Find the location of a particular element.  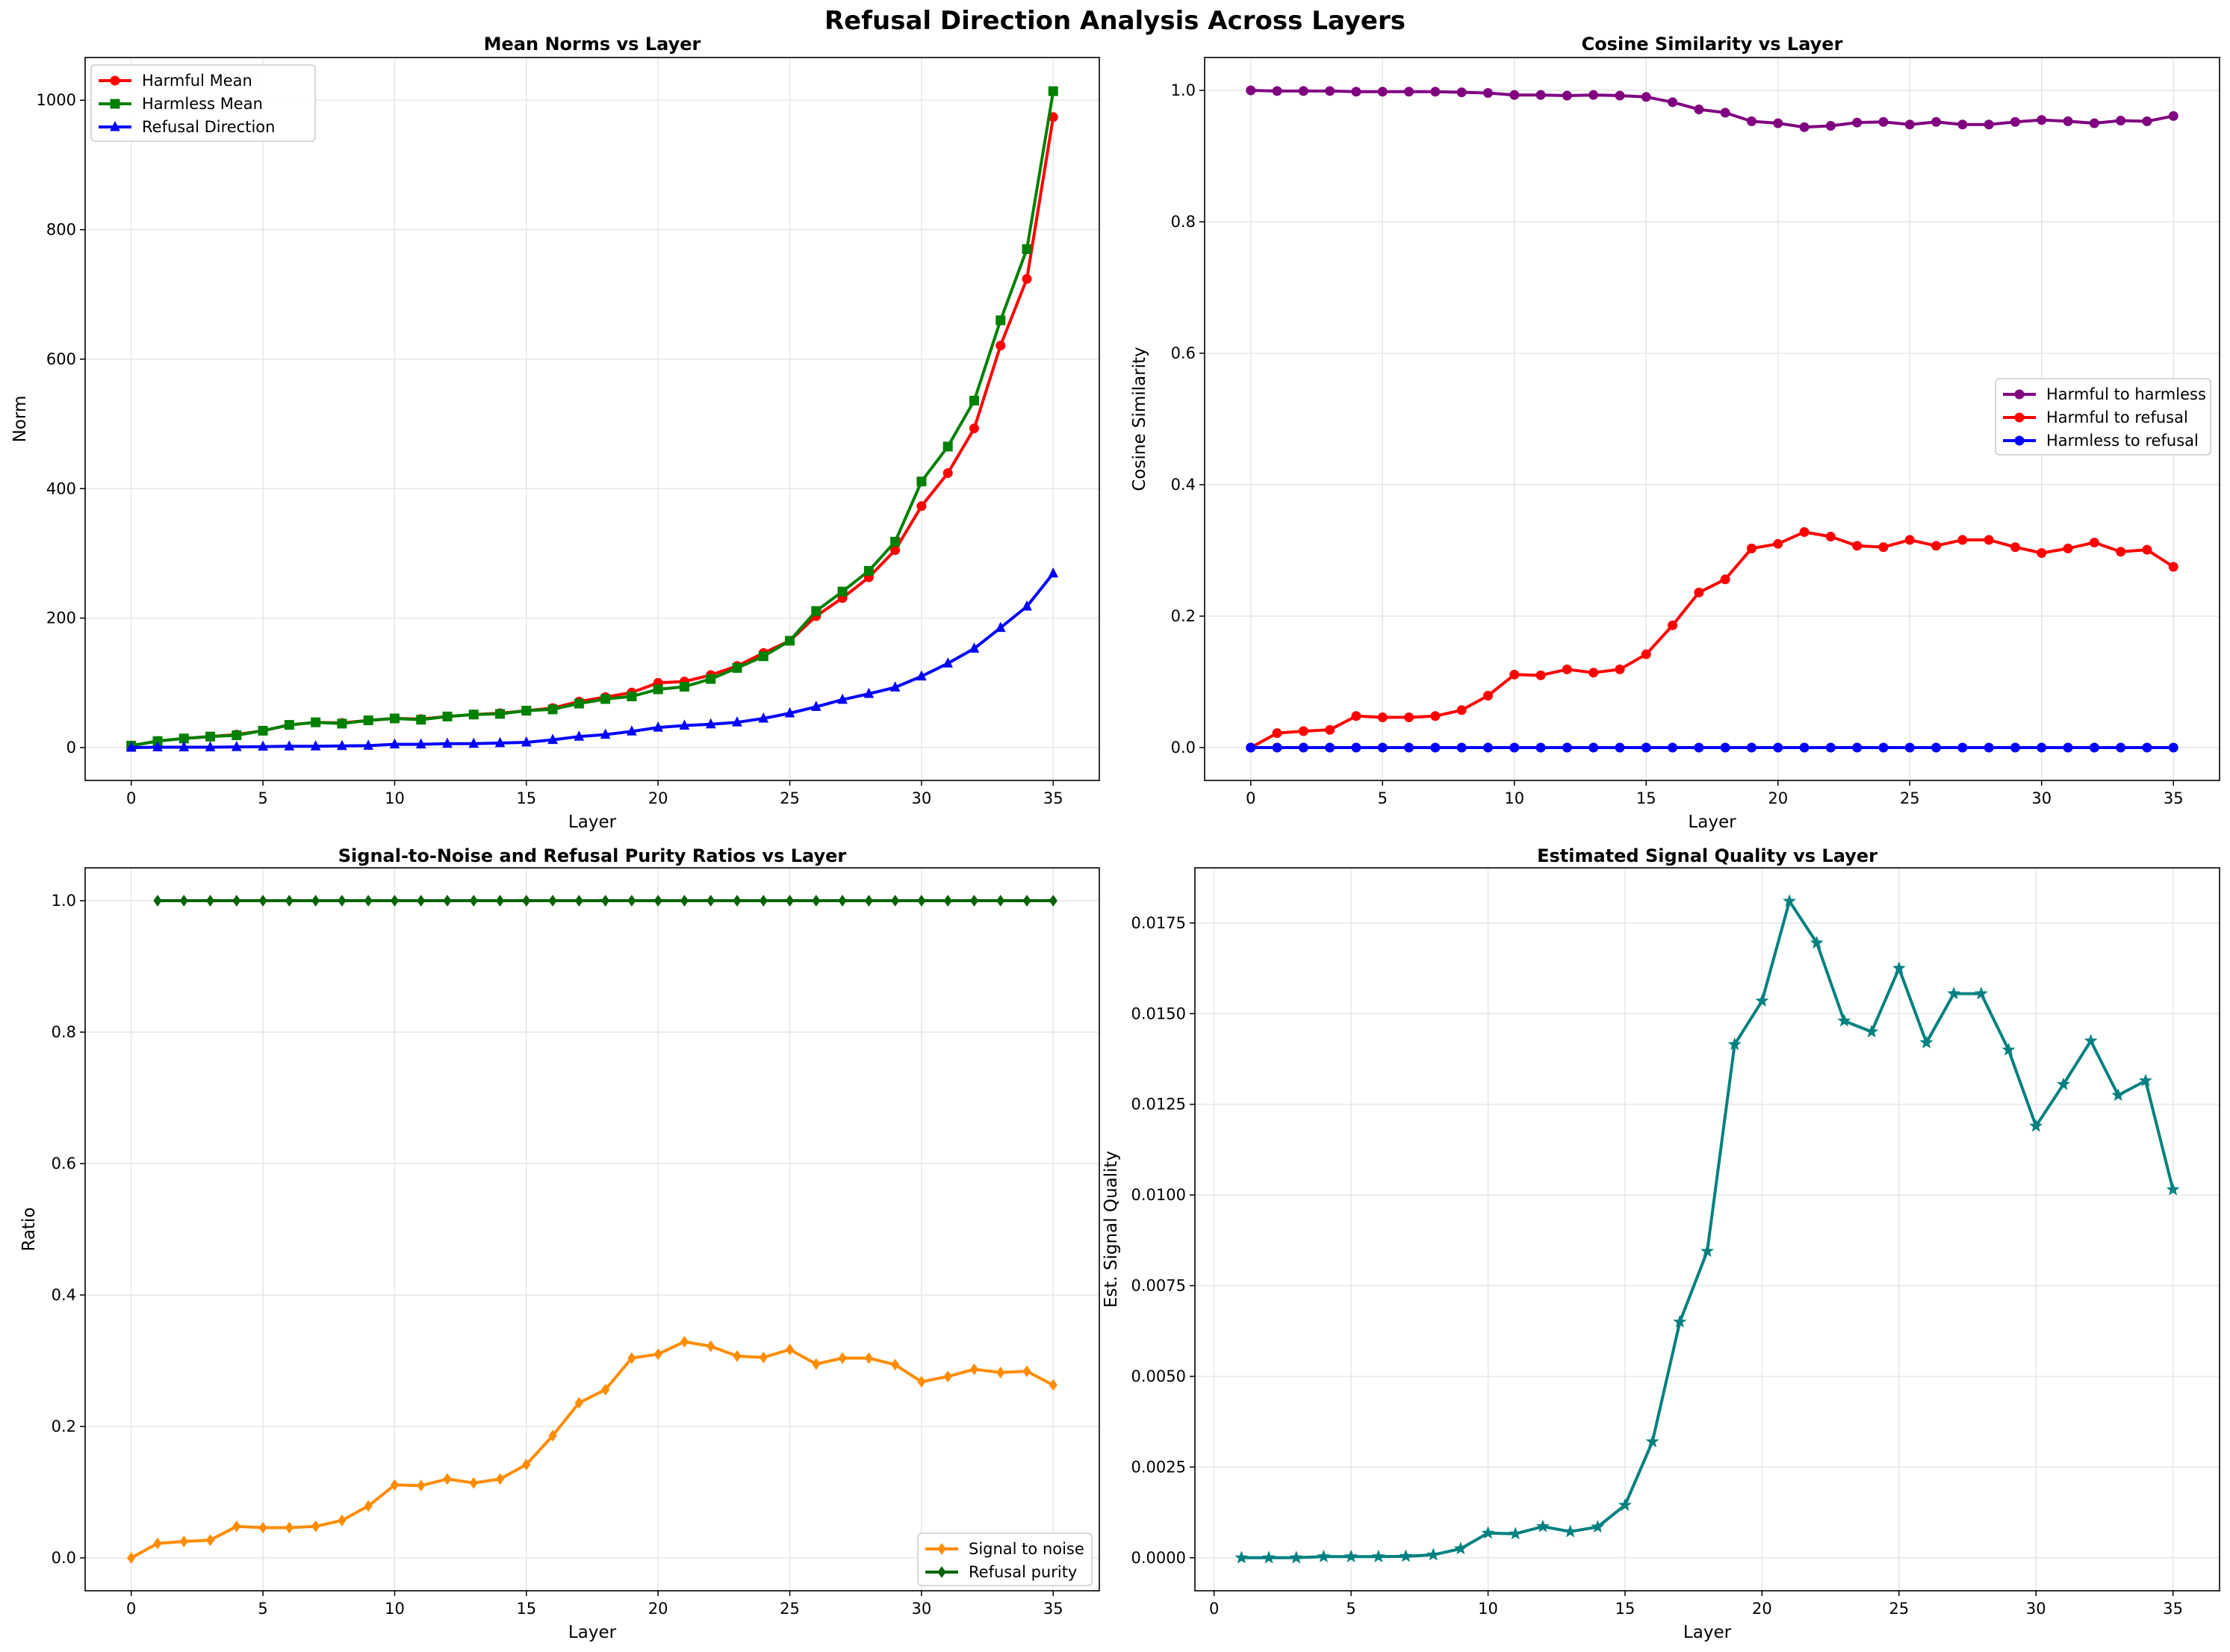

y-axis-label: Norm is located at coordinates (20, 419).